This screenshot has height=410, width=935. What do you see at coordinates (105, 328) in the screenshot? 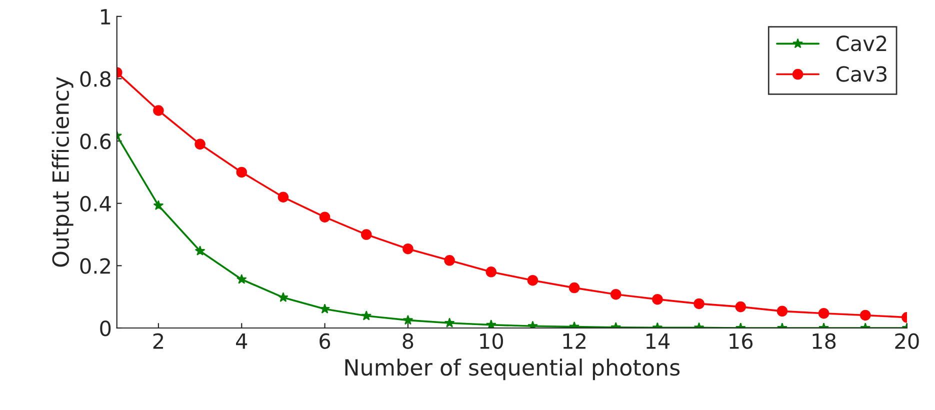
I see `y-tick-label: 0` at bounding box center [105, 328].